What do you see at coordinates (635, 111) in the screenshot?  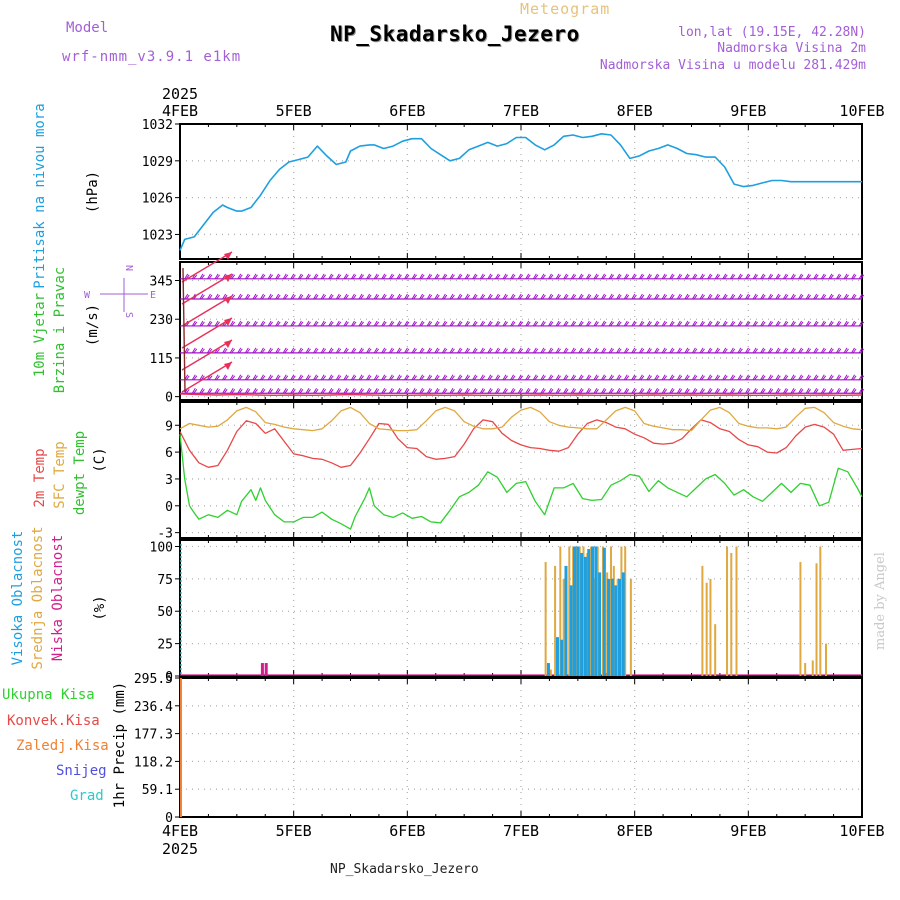 I see `x-tick-label-top: 8FEB` at bounding box center [635, 111].